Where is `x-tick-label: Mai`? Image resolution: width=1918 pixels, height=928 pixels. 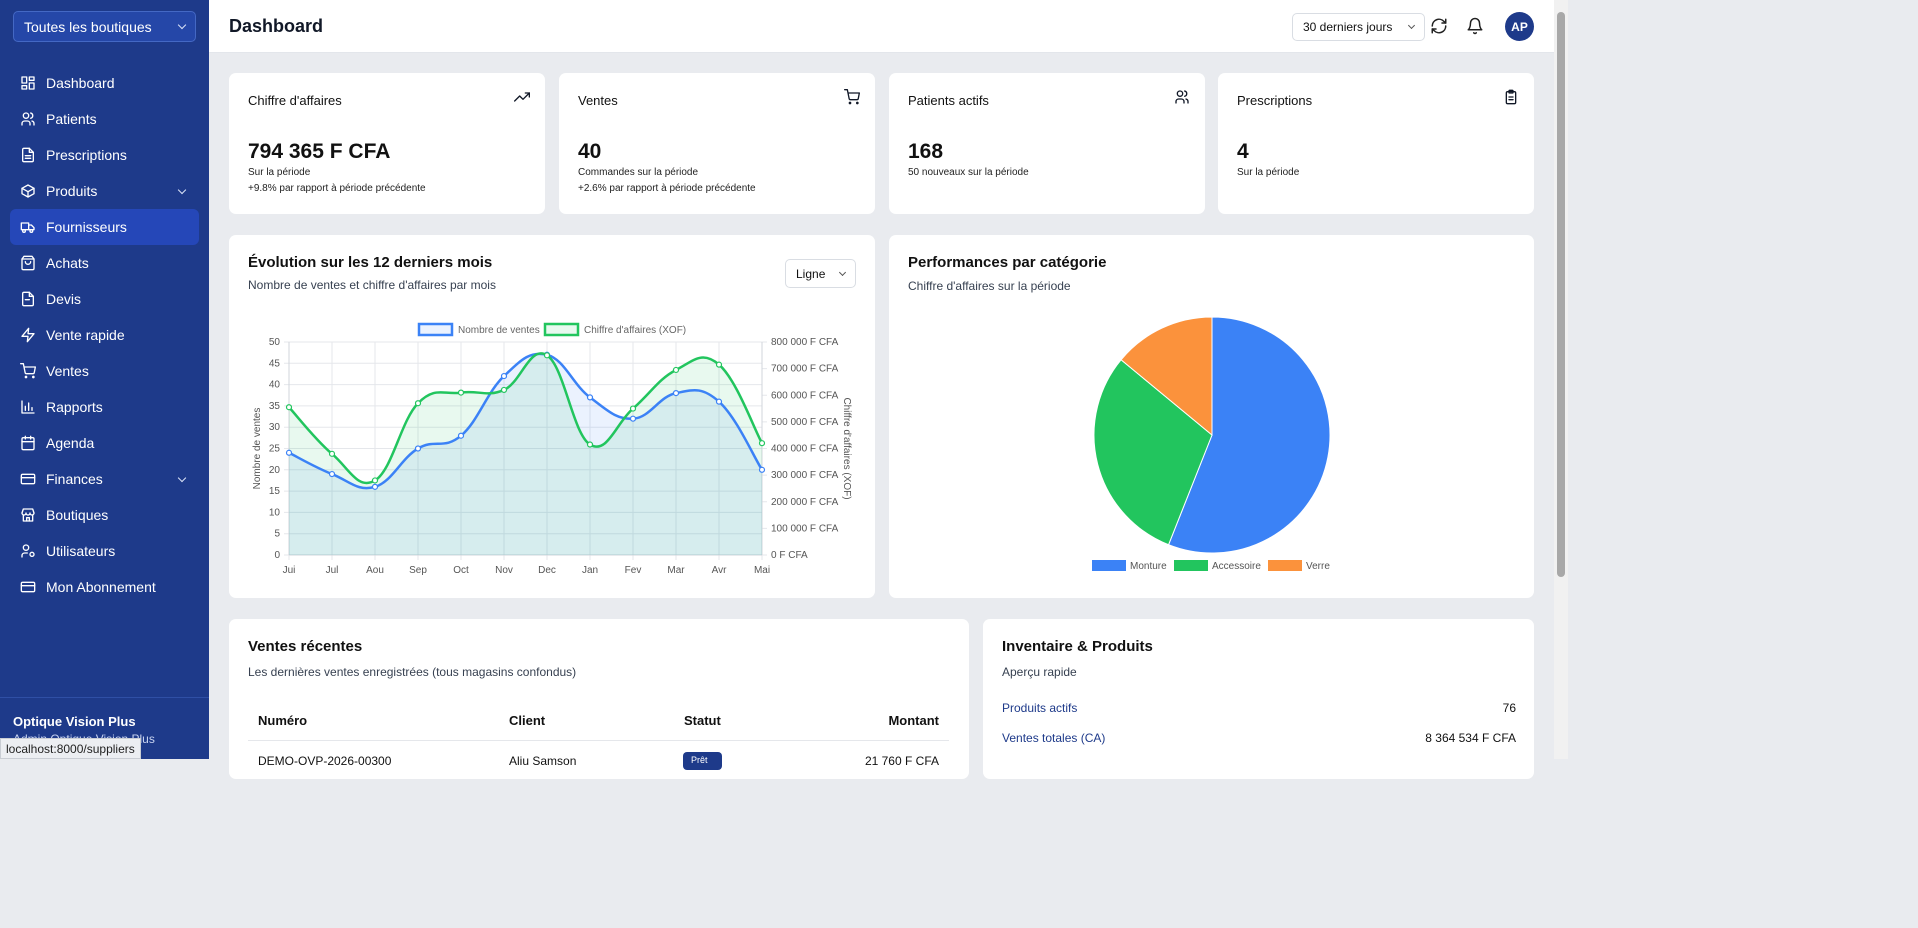 x-tick-label: Mai is located at coordinates (762, 570).